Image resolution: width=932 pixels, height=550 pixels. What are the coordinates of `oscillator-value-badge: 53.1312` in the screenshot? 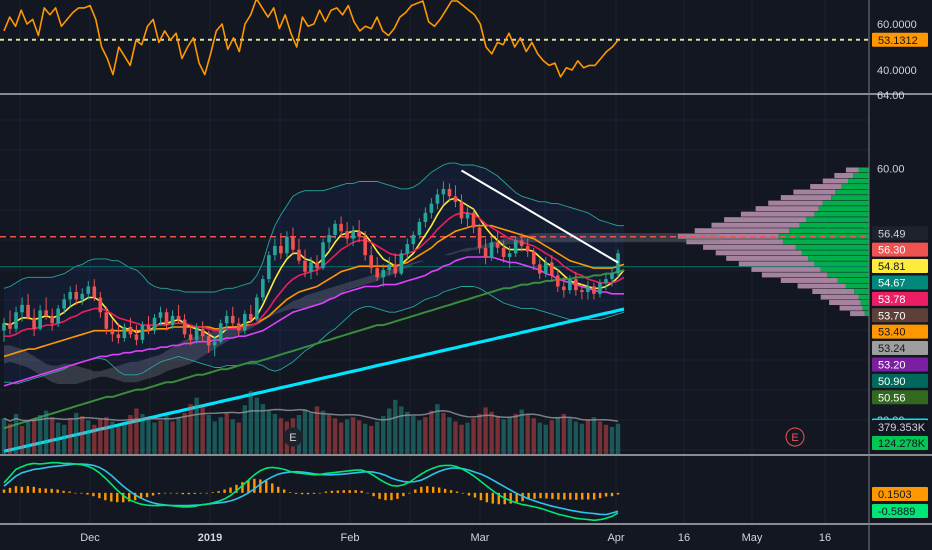 It's located at (900, 39).